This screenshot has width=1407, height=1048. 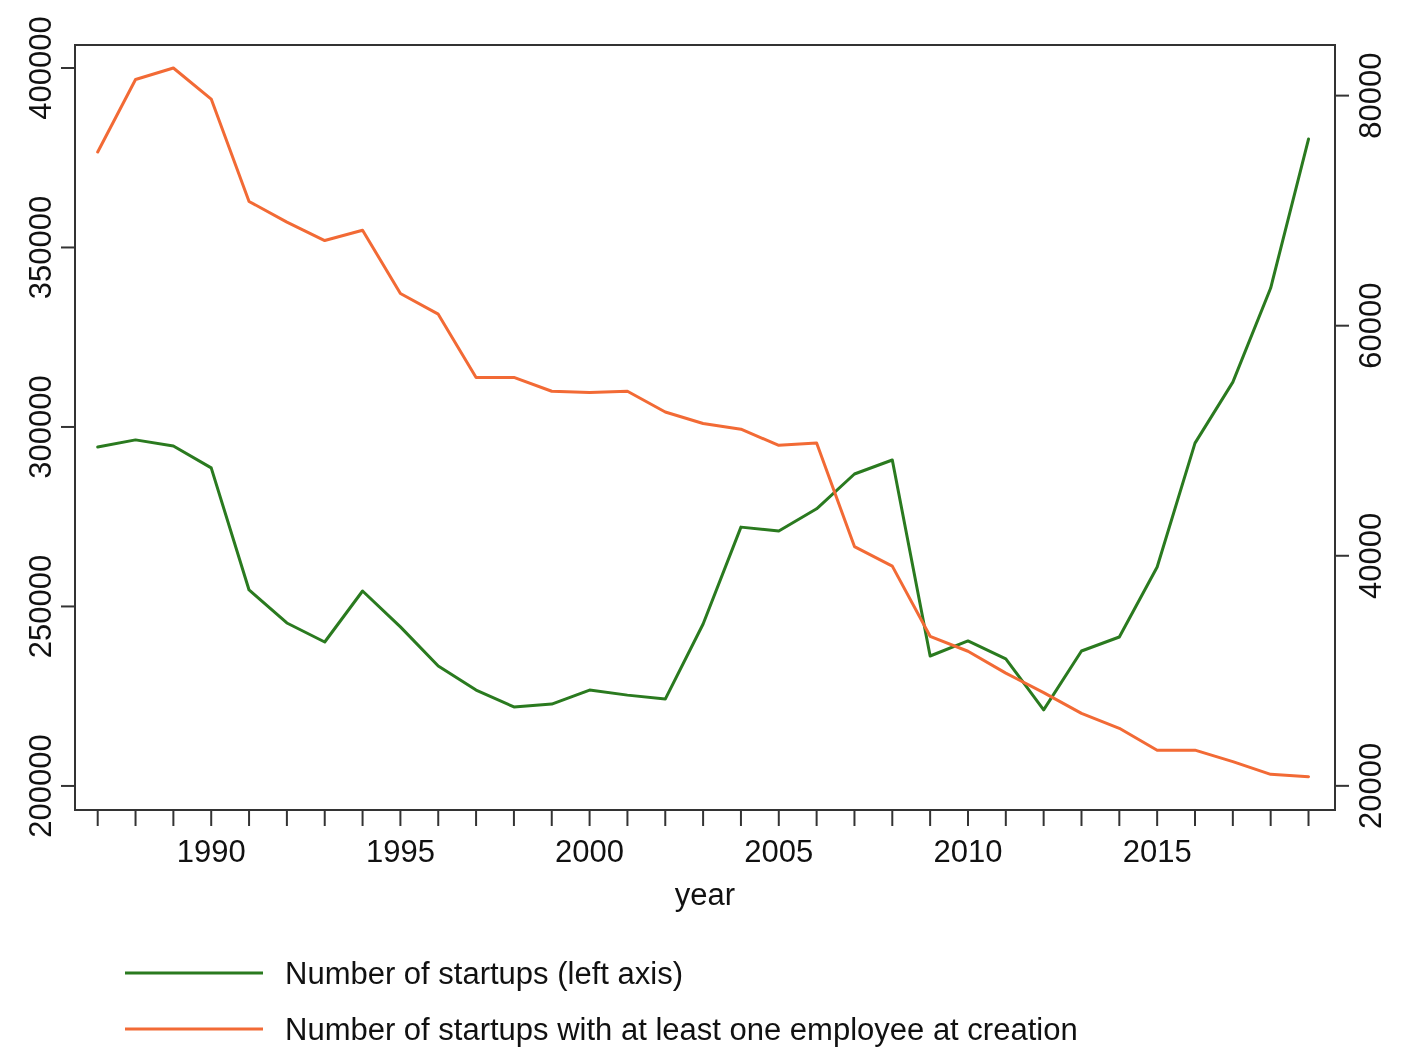 What do you see at coordinates (1370, 325) in the screenshot?
I see `y2-tick-label: 60000` at bounding box center [1370, 325].